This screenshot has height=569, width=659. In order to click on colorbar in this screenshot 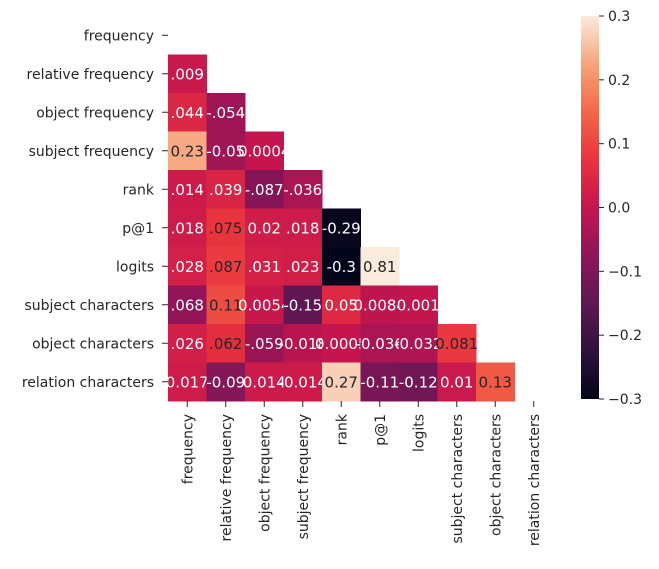, I will do `click(590, 207)`.